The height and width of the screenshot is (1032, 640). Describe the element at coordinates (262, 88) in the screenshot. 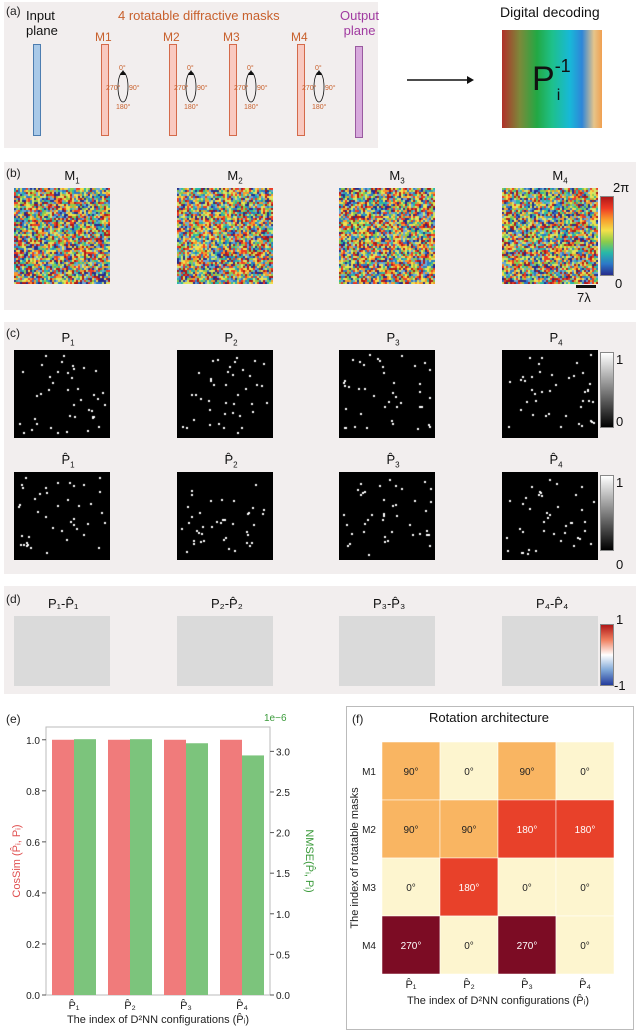

I see `angle-right: 90°` at that location.